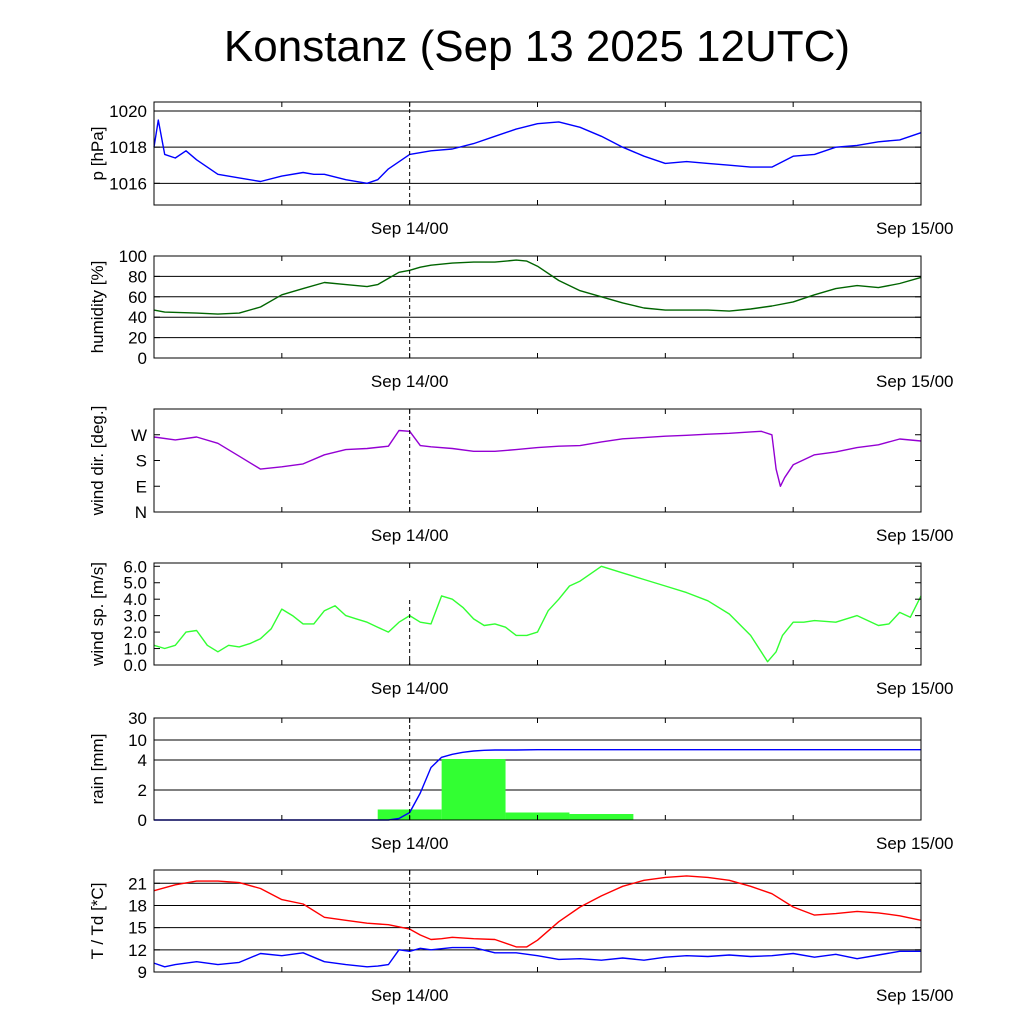 Image resolution: width=1024 pixels, height=1024 pixels. What do you see at coordinates (135, 566) in the screenshot?
I see `y-tick-label: 6.0` at bounding box center [135, 566].